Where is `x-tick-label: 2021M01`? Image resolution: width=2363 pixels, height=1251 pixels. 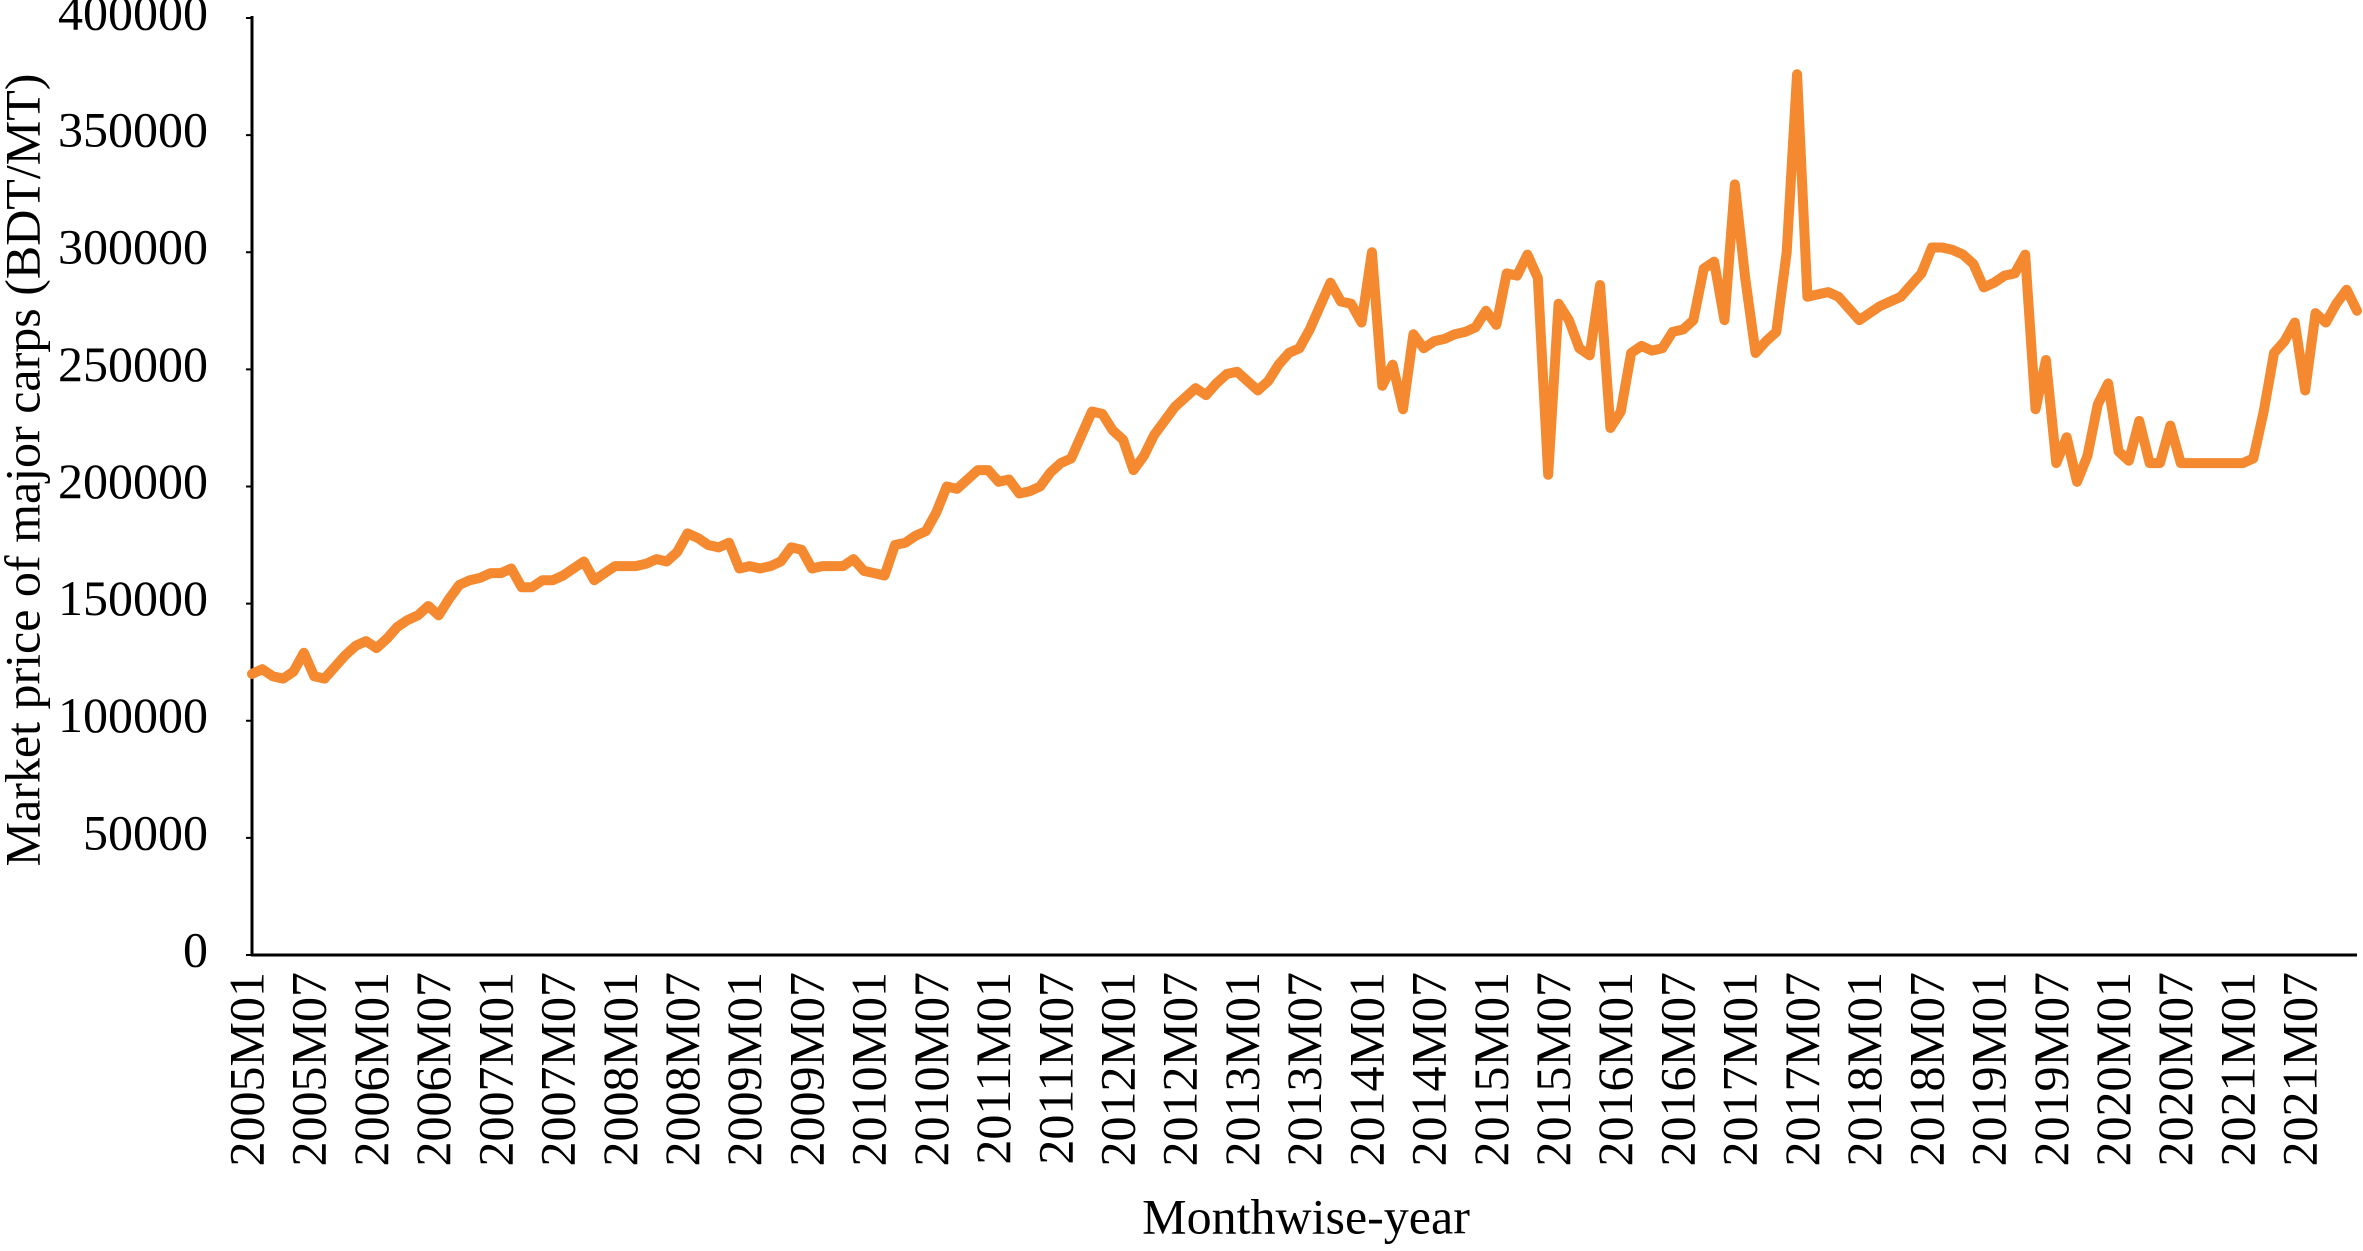
x-tick-label: 2021M01 is located at coordinates (2237, 1069).